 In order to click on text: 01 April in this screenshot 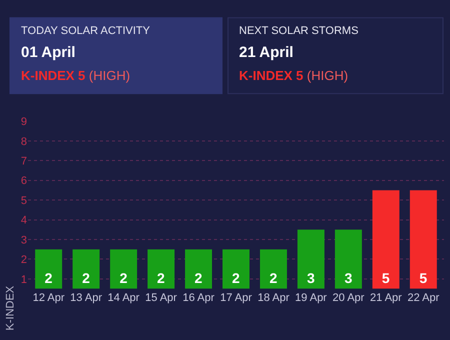, I will do `click(48, 52)`.